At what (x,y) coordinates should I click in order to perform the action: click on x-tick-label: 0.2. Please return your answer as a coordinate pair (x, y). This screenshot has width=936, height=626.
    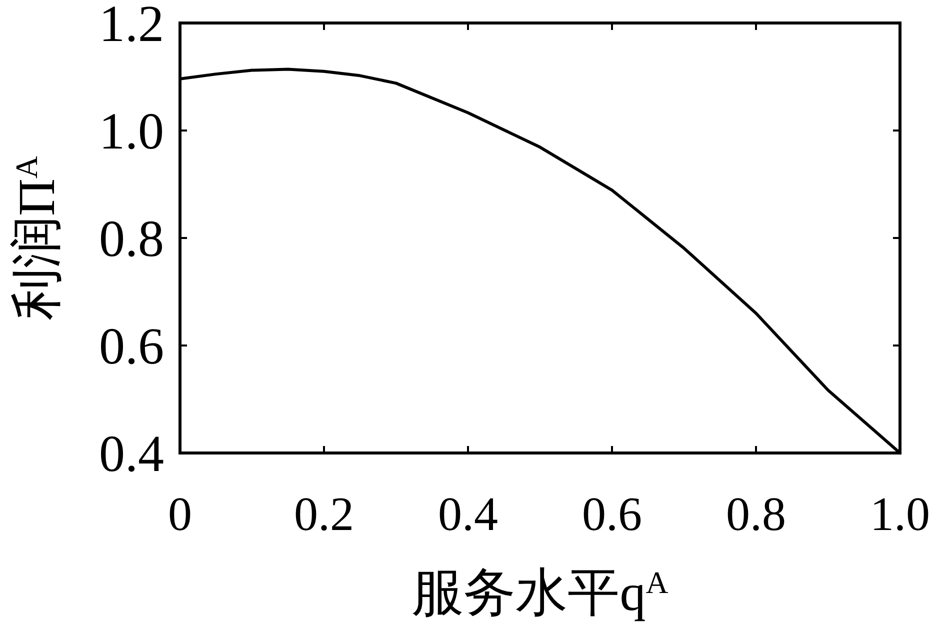
    Looking at the image, I should click on (324, 514).